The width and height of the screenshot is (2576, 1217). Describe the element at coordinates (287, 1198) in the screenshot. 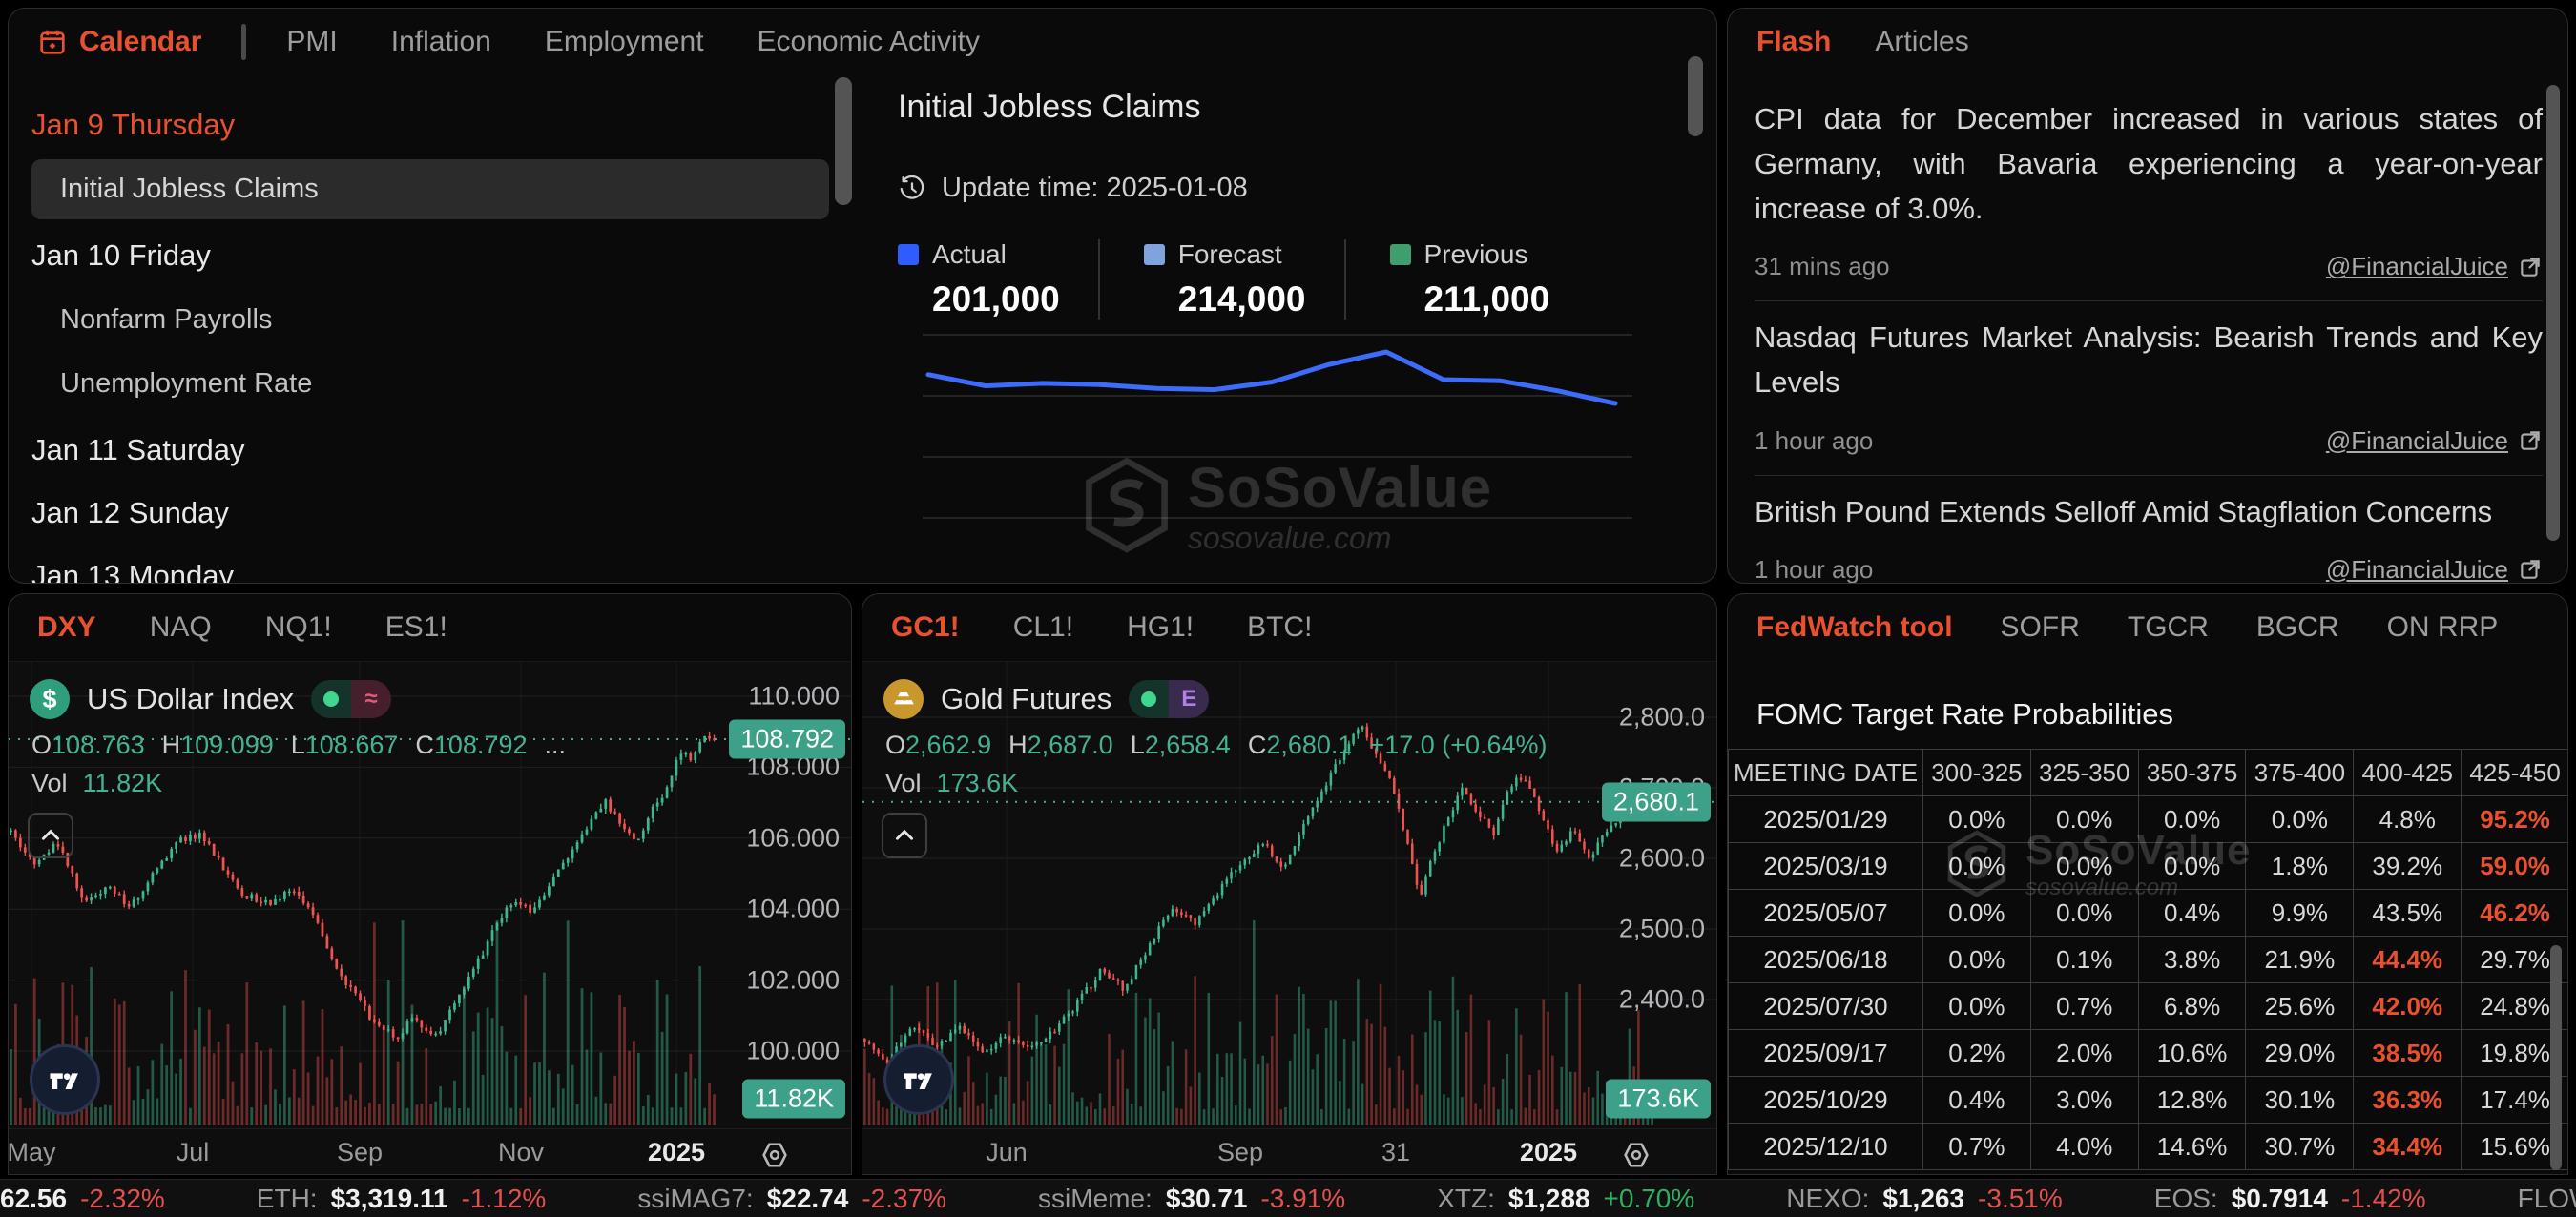

I see `ticker-symbol-label: ETH:` at that location.